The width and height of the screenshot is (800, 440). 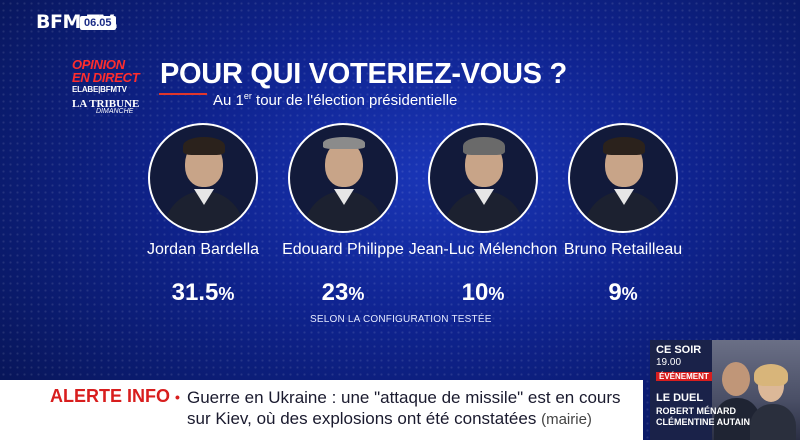 I want to click on promo-guest-2: CLÉMENTINE AUTAIN, so click(x=703, y=422).